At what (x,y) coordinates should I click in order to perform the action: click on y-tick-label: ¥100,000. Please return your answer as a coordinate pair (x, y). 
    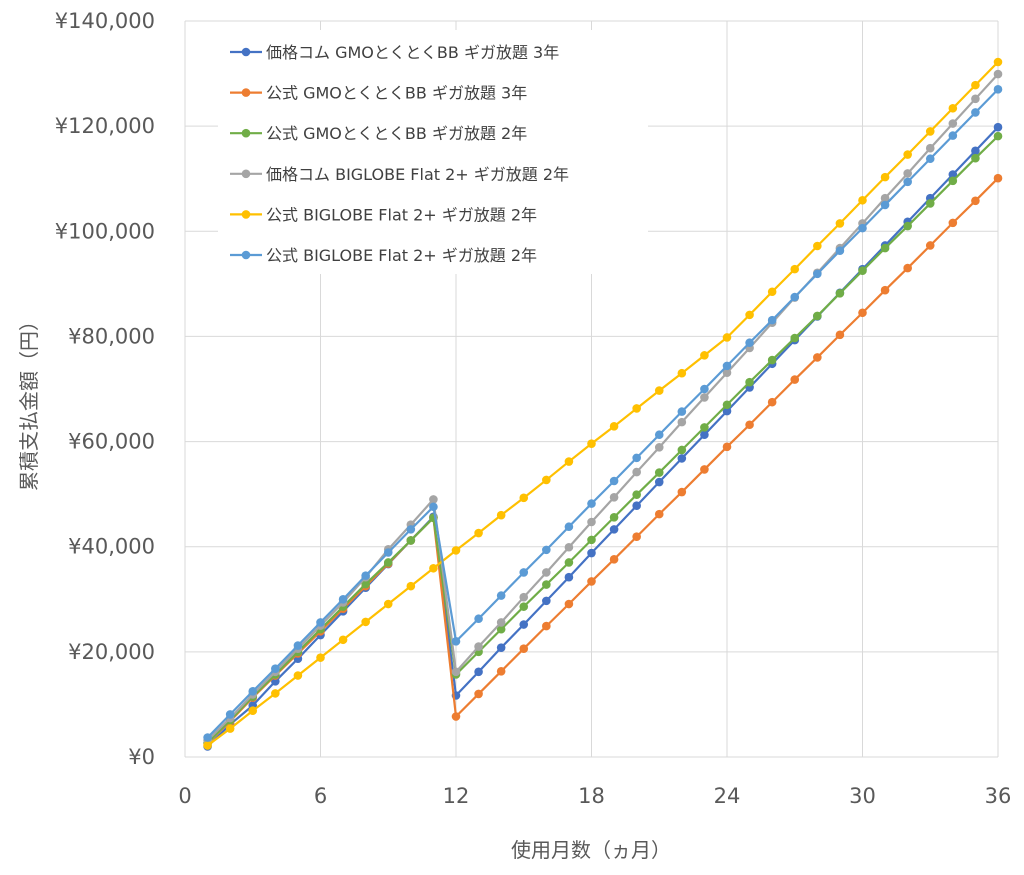
    Looking at the image, I should click on (105, 231).